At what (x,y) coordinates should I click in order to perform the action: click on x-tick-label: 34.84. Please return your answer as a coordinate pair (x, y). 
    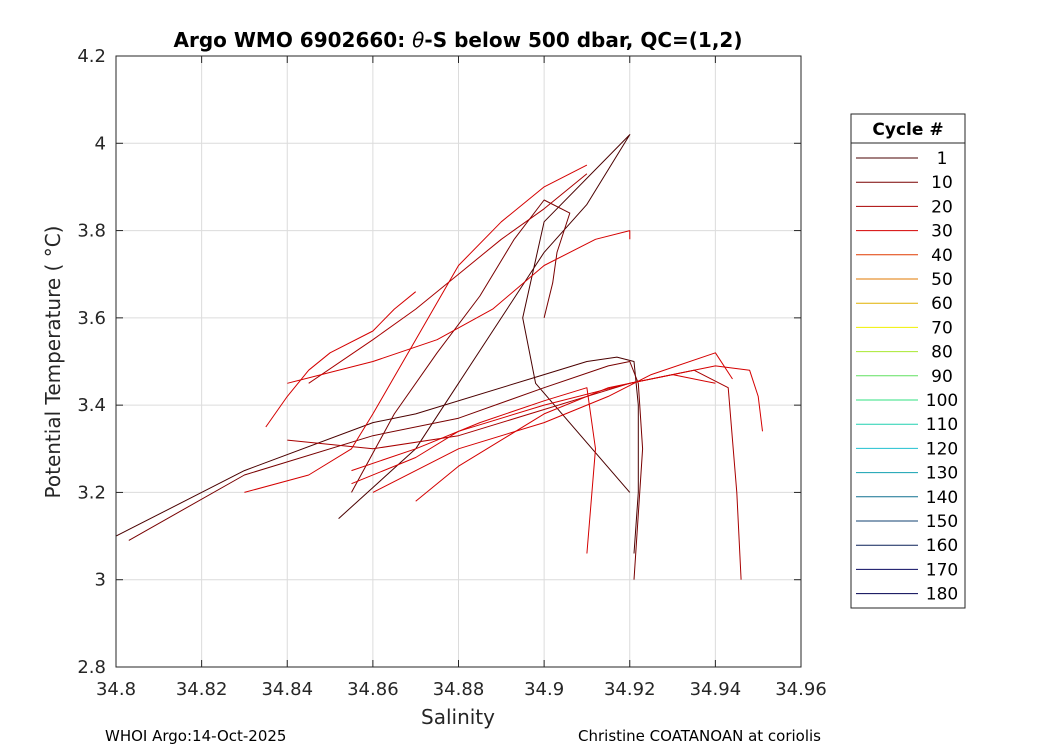
    Looking at the image, I should click on (287, 689).